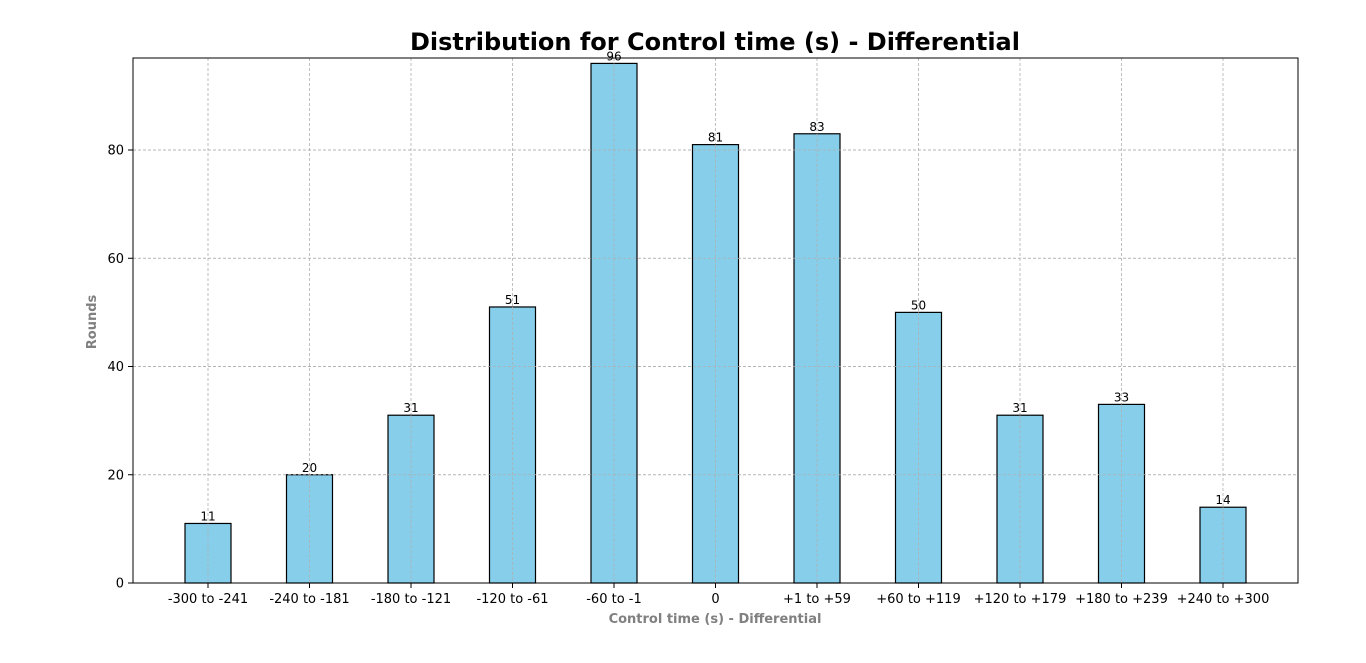  I want to click on y-tick-label-3: 60, so click(115, 259).